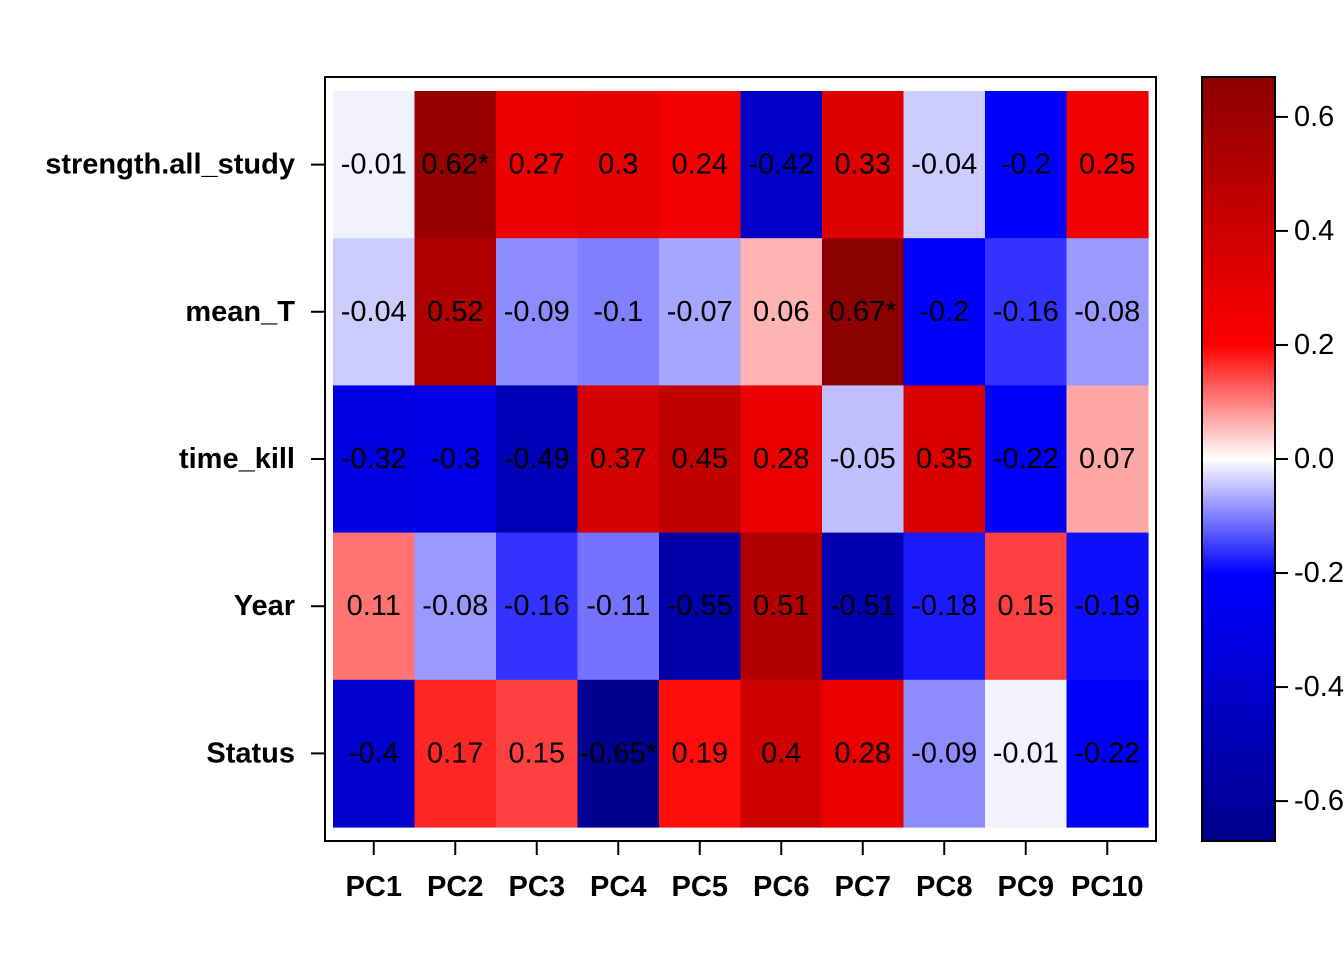 The width and height of the screenshot is (1344, 960). I want to click on cell-value-label: -0.11, so click(618, 606).